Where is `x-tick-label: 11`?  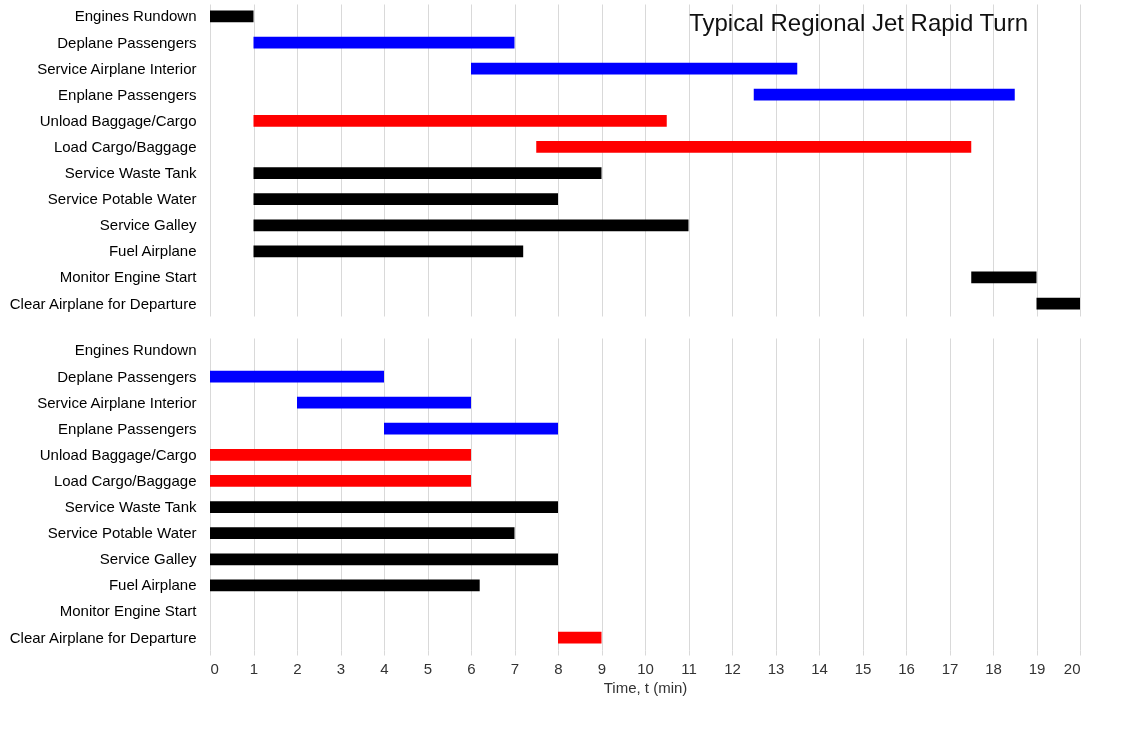 x-tick-label: 11 is located at coordinates (689, 668).